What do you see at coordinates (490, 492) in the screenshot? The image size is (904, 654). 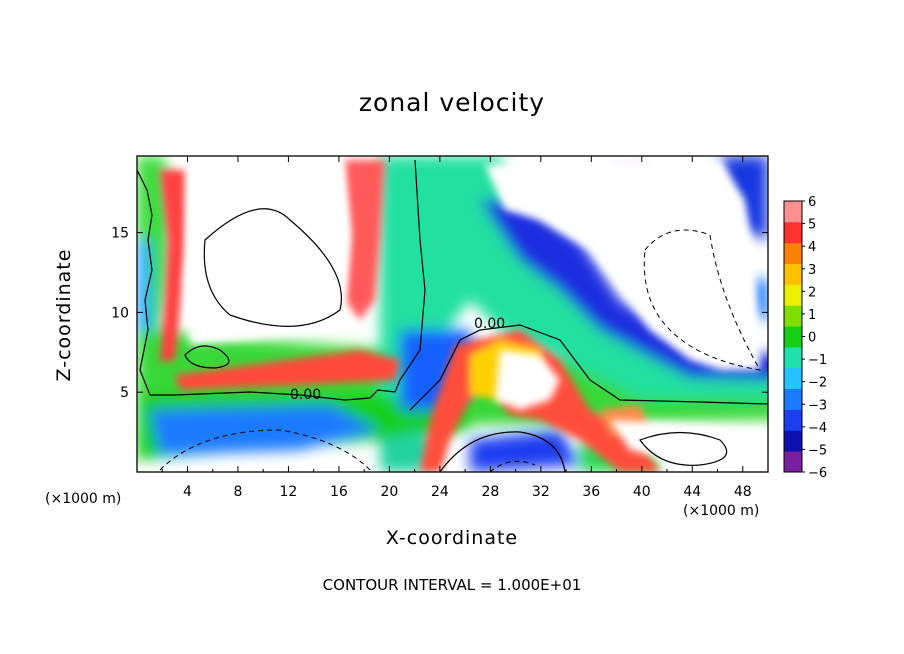 I see `x-tick-label: 28` at bounding box center [490, 492].